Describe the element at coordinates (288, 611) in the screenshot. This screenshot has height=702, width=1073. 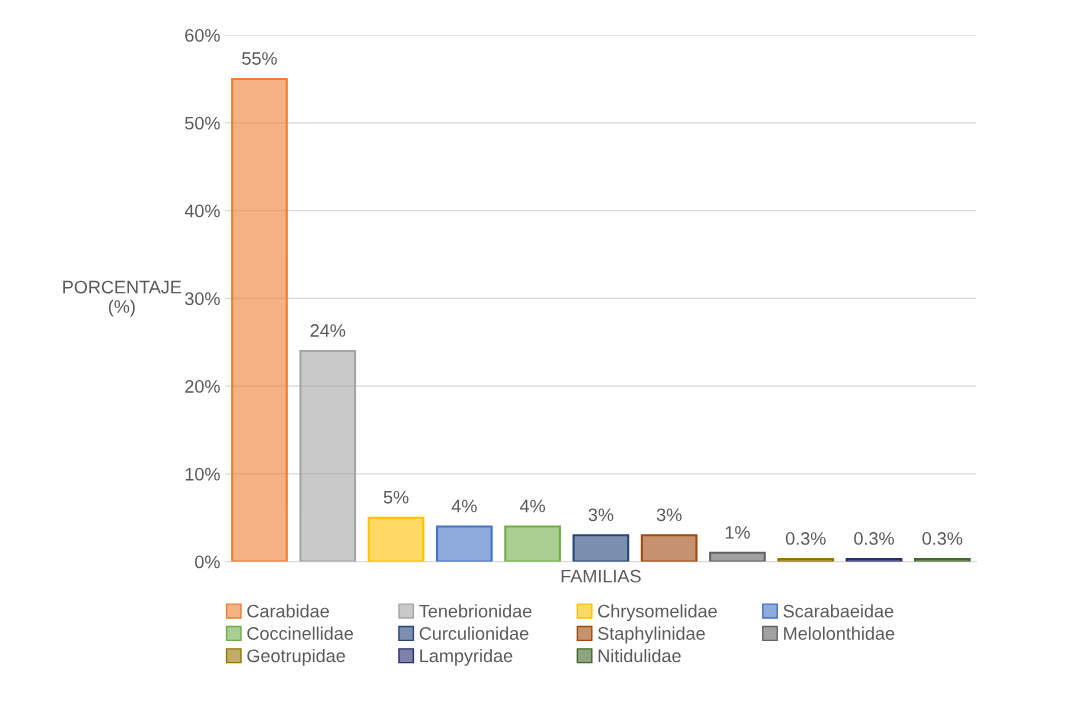
I see `legend-label: Carabidae` at that location.